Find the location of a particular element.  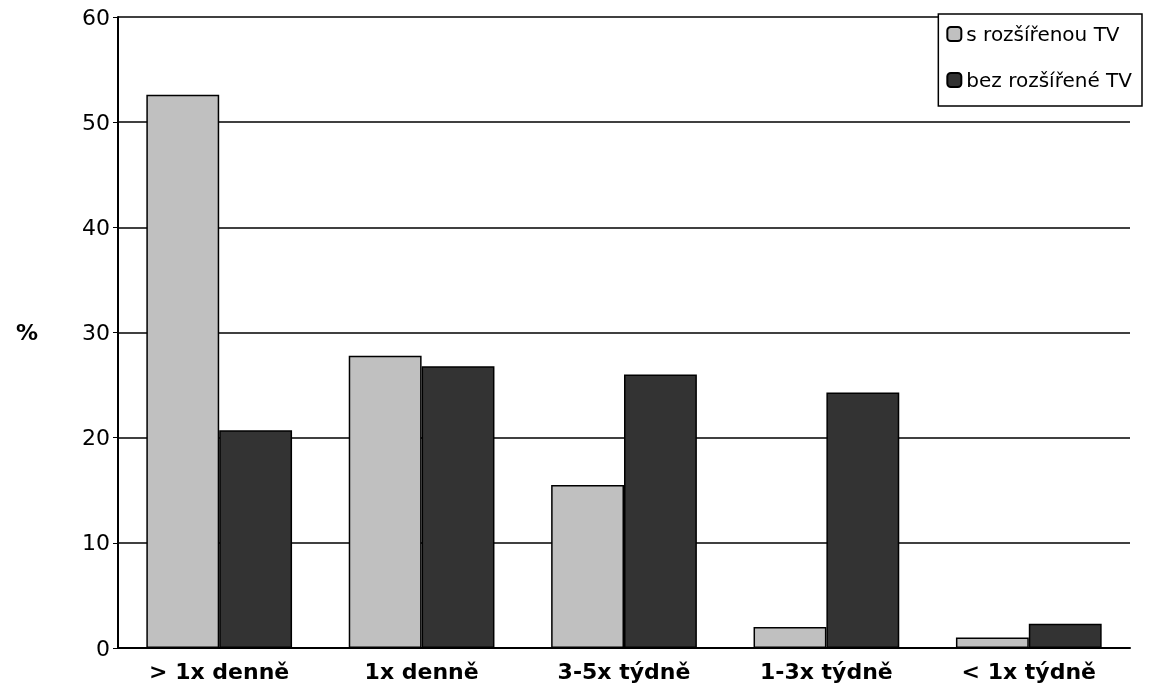

y-tick-label: 0 is located at coordinates (103, 648).